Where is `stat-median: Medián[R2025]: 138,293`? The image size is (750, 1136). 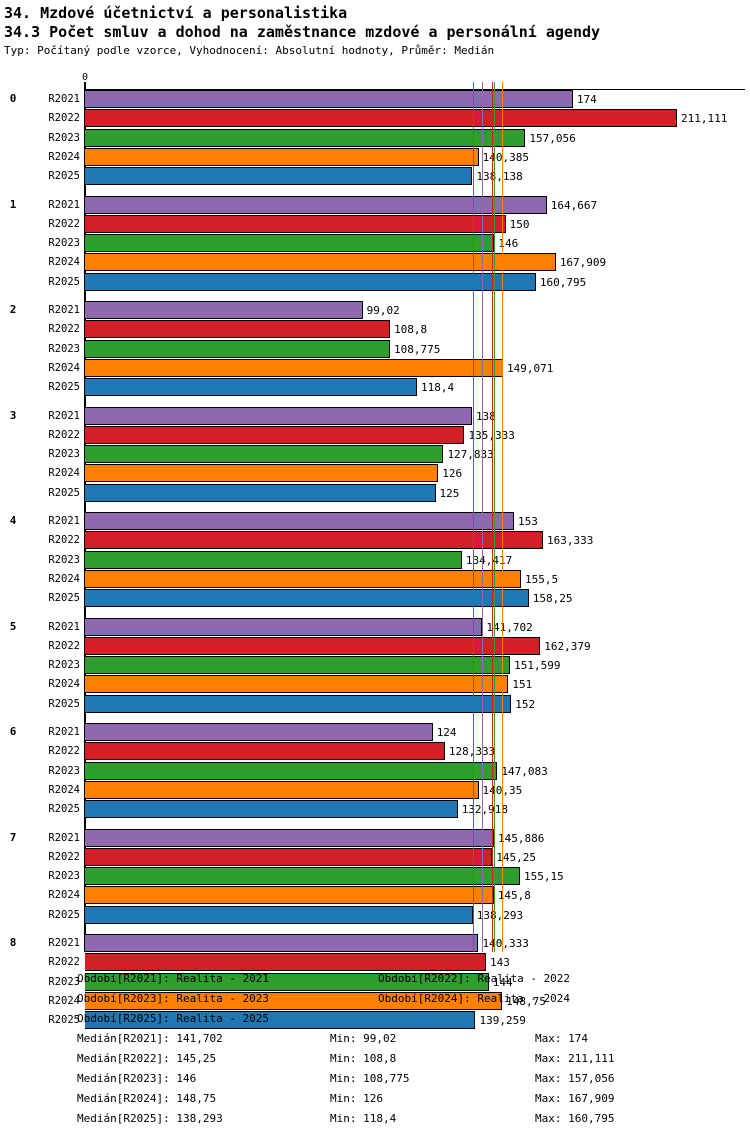
stat-median: Medián[R2025]: 138,293 is located at coordinates (150, 1118).